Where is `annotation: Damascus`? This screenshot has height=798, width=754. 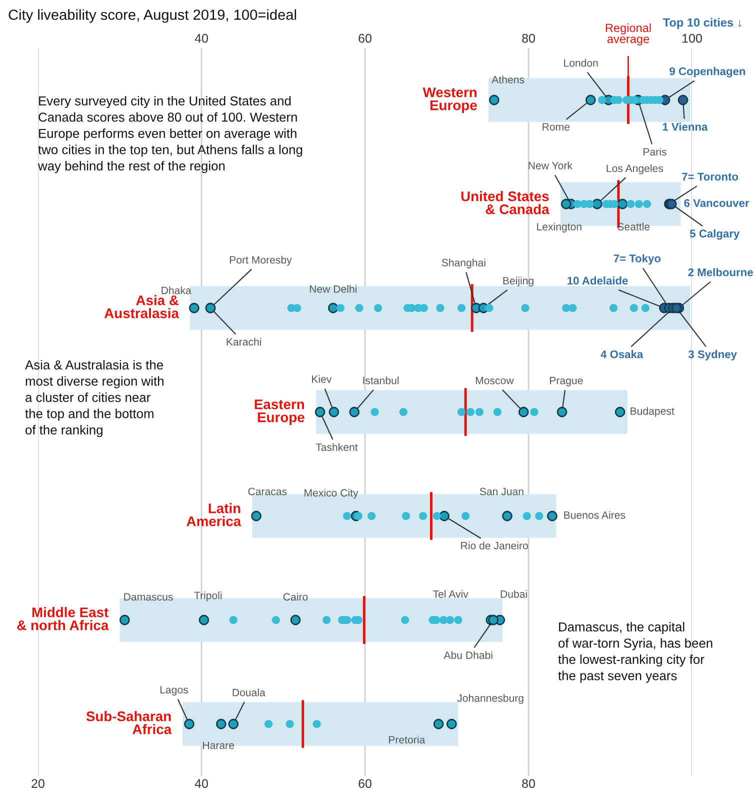 annotation: Damascus is located at coordinates (148, 597).